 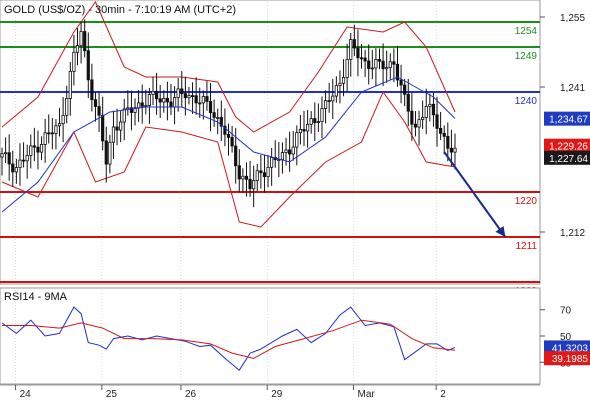 I want to click on rsi-lines, so click(x=228, y=338).